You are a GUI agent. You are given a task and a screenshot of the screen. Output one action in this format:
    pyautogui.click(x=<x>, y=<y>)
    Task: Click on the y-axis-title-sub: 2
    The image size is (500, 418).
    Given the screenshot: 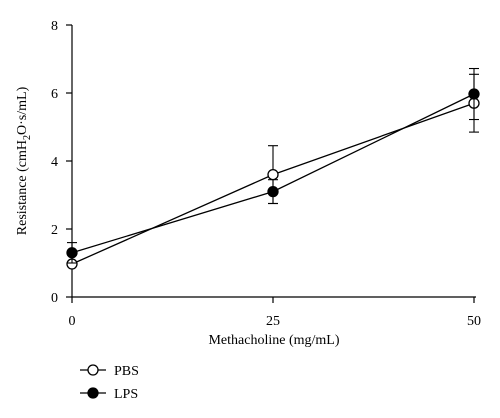 What is the action you would take?
    pyautogui.click(x=27, y=137)
    